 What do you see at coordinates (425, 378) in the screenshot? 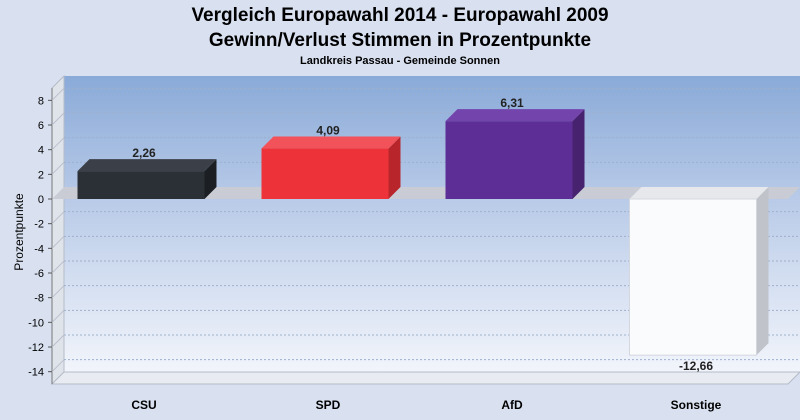
I see `plot-floor` at bounding box center [425, 378].